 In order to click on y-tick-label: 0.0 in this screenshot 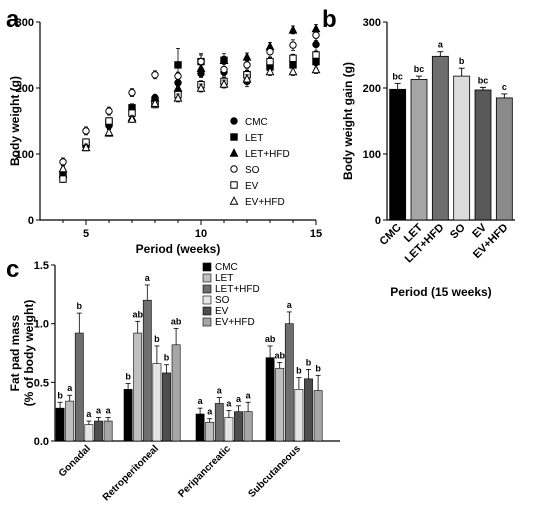, I will do `click(41, 442)`.